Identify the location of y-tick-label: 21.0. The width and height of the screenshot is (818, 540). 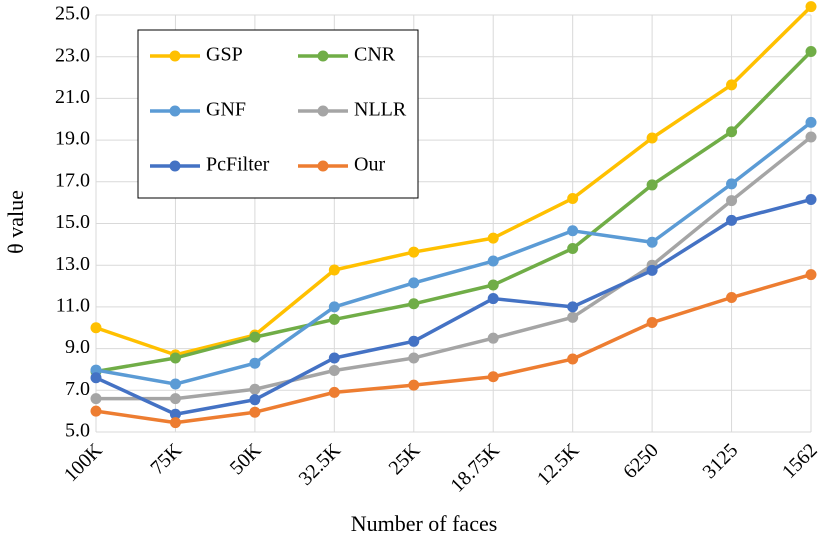
(72, 97).